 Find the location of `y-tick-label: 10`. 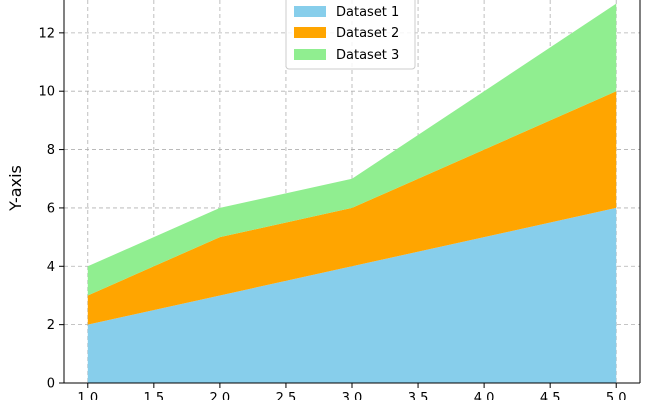

y-tick-label: 10 is located at coordinates (46, 92).